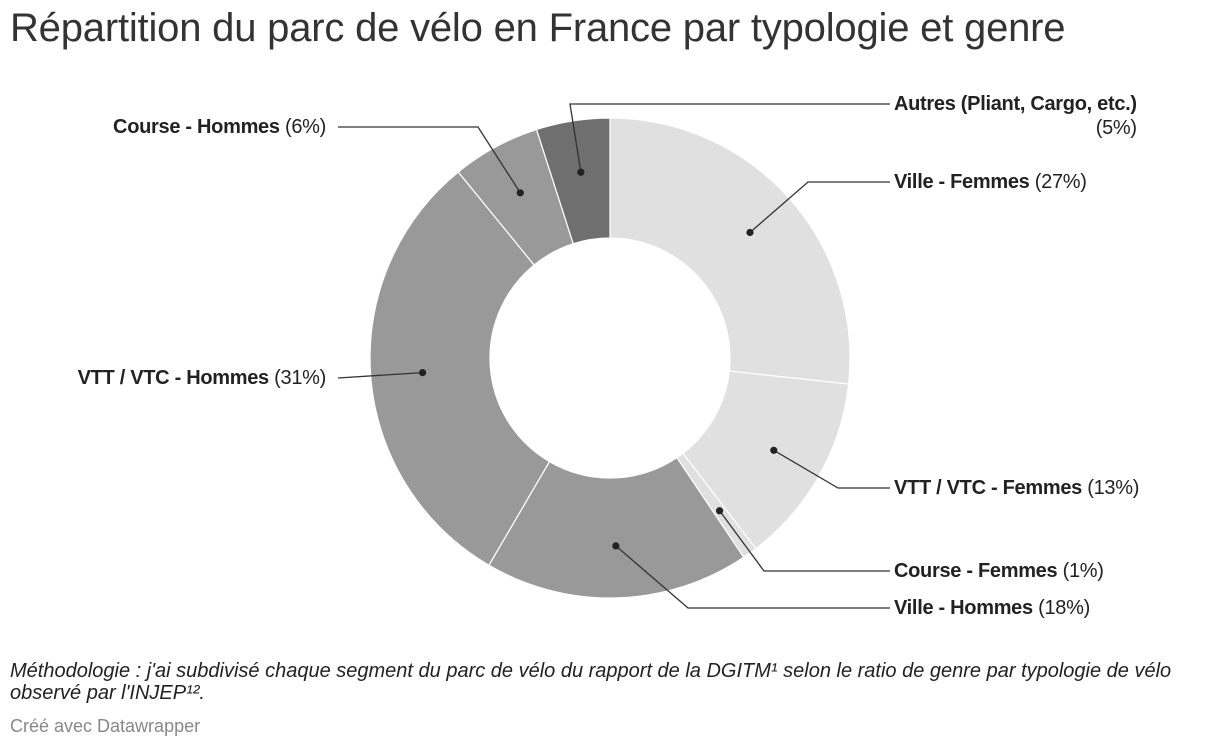 Image resolution: width=1220 pixels, height=752 pixels. Describe the element at coordinates (1060, 182) in the screenshot. I see `label-percent: (27%)` at that location.